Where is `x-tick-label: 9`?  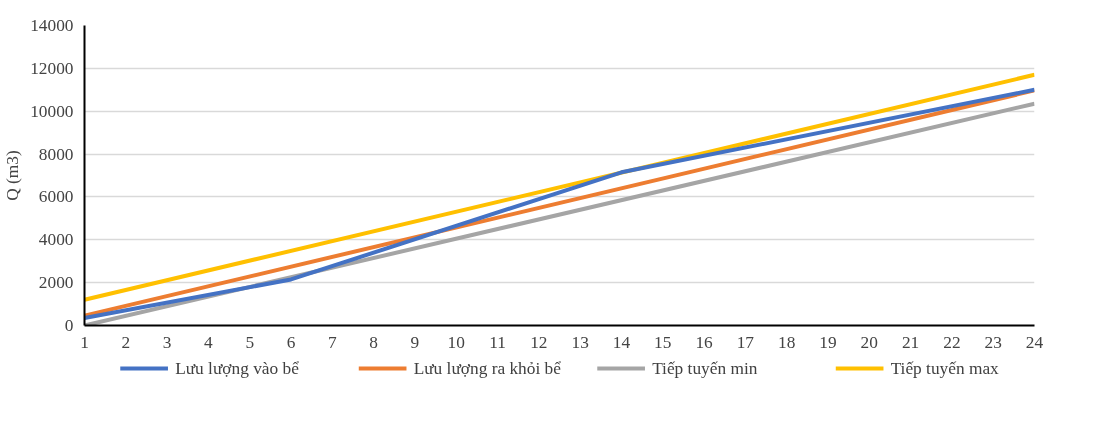 x-tick-label: 9 is located at coordinates (415, 342).